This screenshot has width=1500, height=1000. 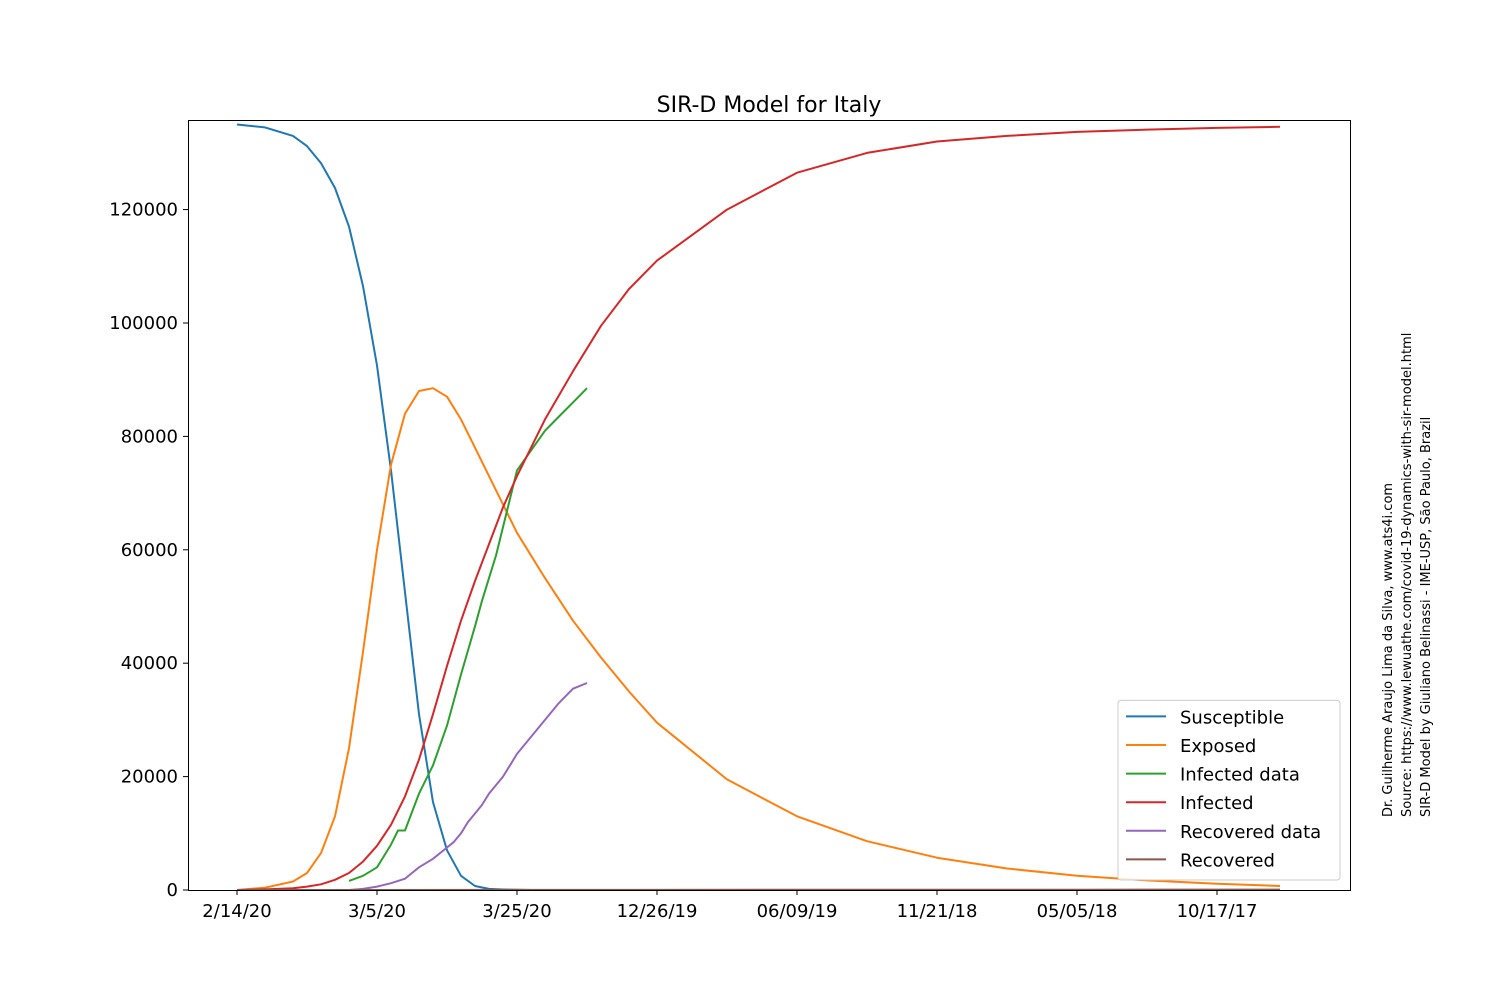 I want to click on x-tick-label: 2/14/20, so click(x=236, y=911).